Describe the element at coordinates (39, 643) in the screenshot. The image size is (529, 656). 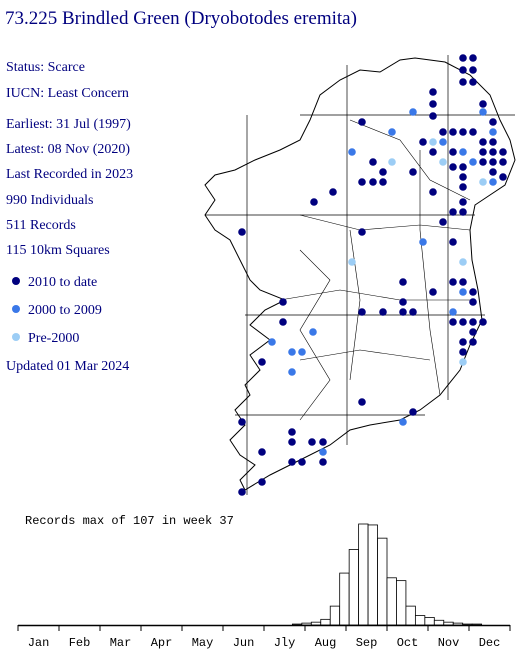
I see `x-tick-label: Jan` at that location.